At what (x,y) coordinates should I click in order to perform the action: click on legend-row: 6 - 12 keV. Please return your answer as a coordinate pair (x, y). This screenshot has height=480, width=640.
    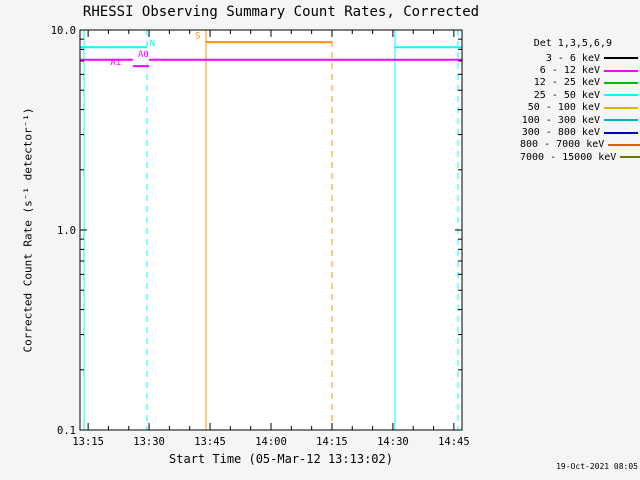
    Looking at the image, I should click on (579, 70).